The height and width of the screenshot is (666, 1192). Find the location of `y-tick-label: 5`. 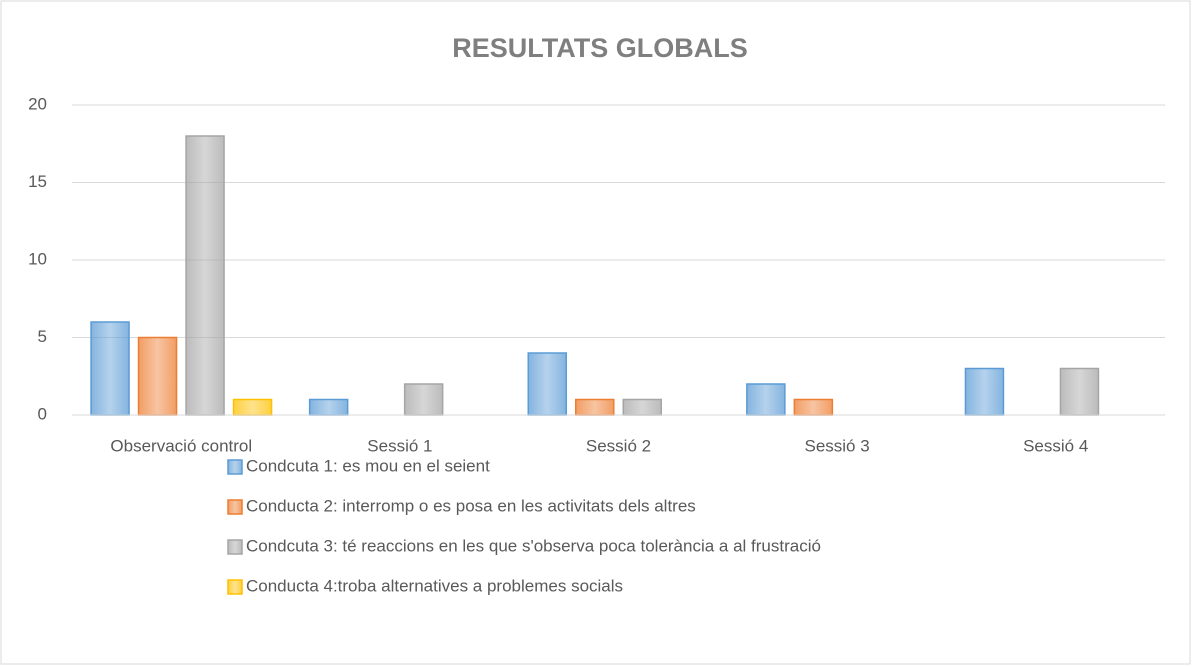

y-tick-label: 5 is located at coordinates (42, 336).